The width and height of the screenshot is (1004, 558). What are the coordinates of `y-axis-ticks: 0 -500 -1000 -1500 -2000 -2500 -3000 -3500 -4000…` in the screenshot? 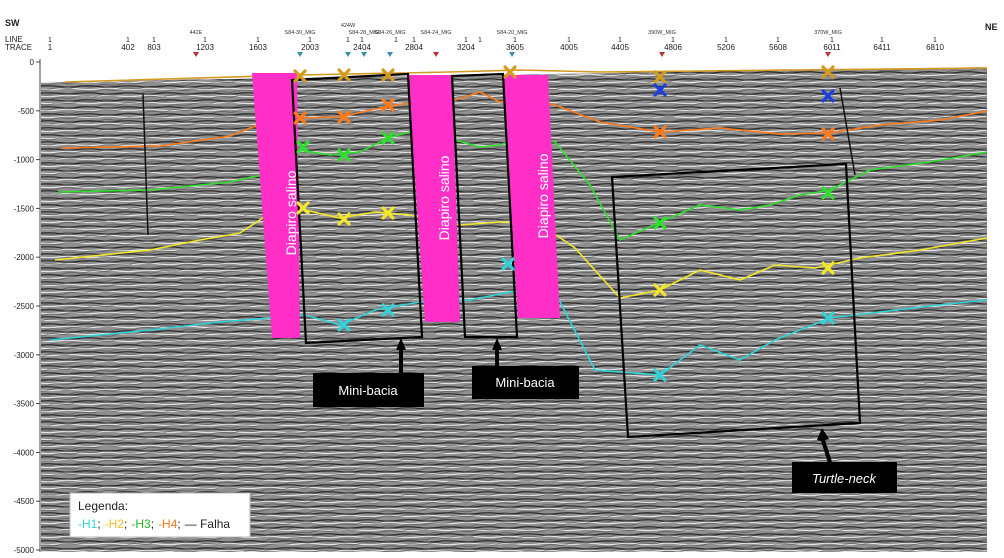 It's located at (27, 306).